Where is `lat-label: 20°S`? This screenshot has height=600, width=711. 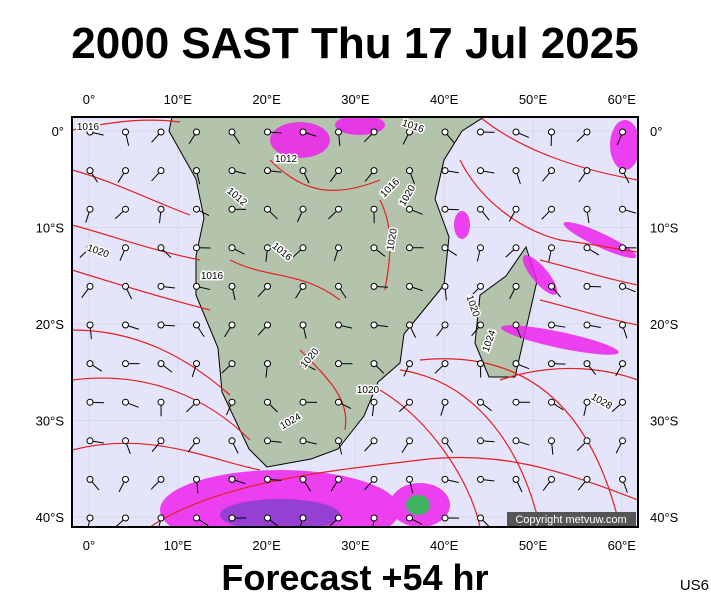
lat-label: 20°S is located at coordinates (664, 324).